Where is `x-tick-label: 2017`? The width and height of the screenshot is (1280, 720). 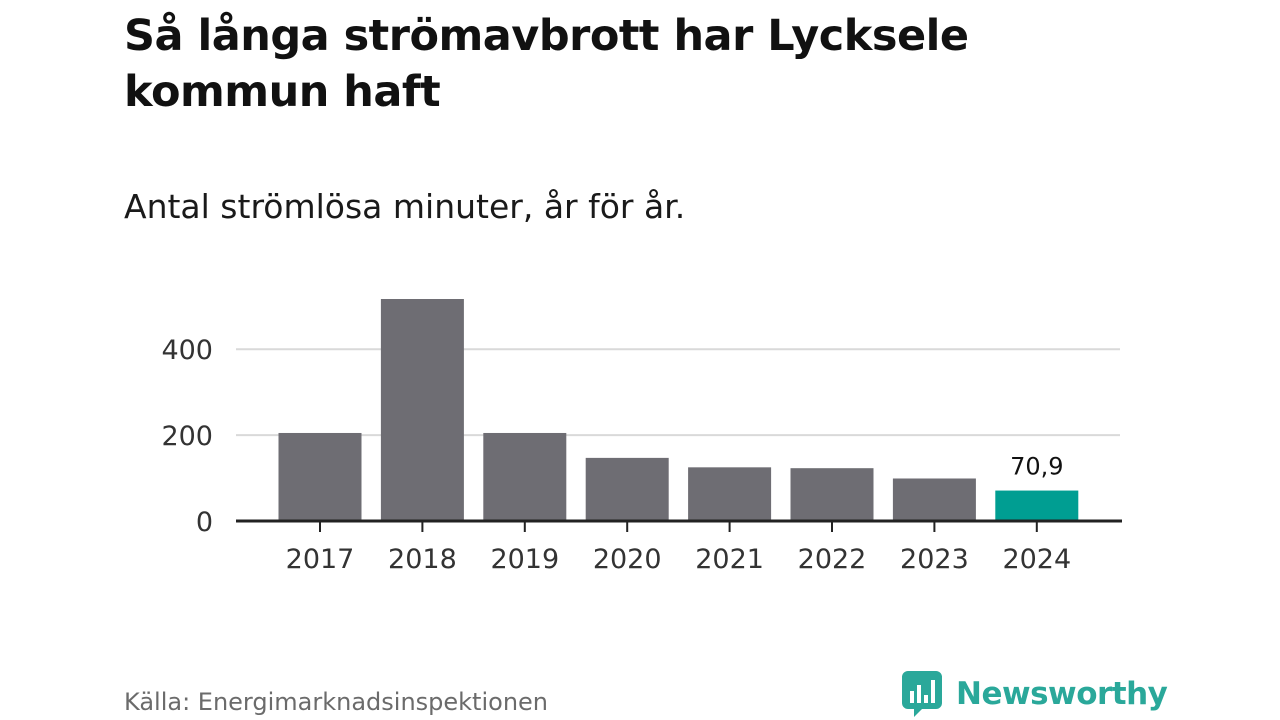 x-tick-label: 2017 is located at coordinates (320, 559).